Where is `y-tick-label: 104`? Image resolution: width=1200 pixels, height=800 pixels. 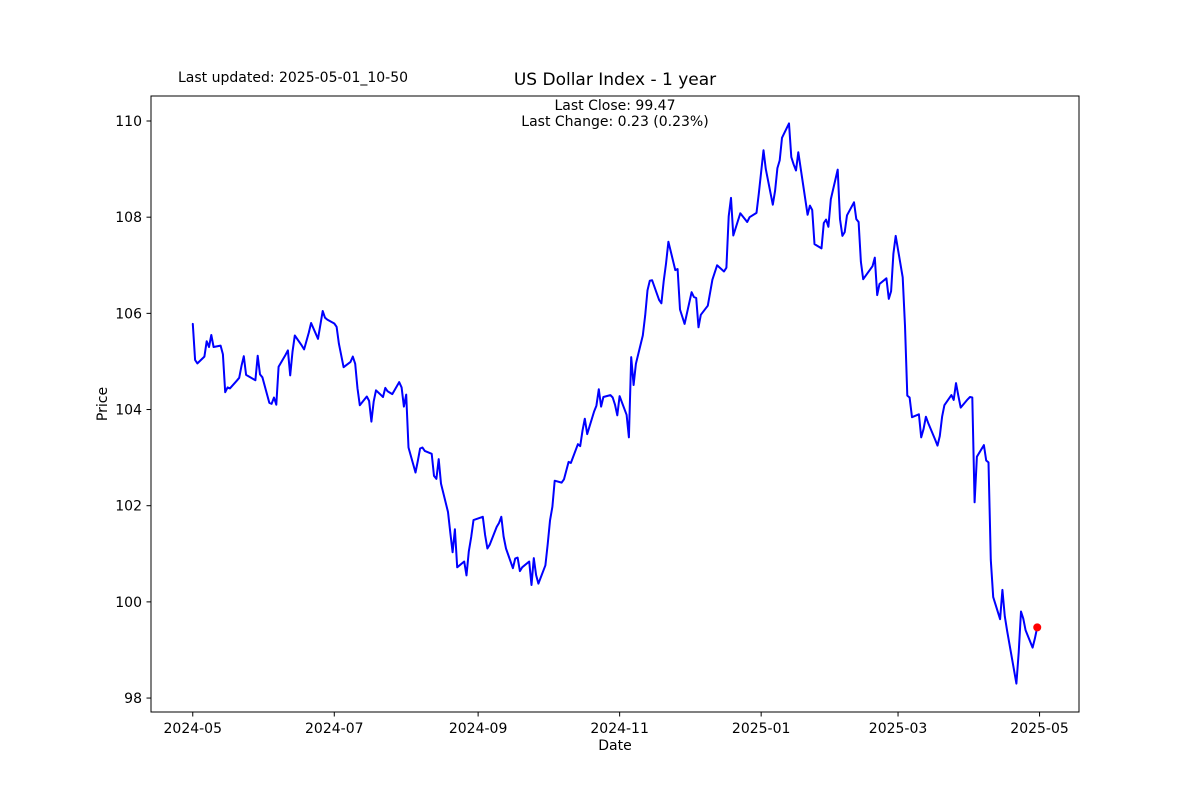 y-tick-label: 104 is located at coordinates (128, 411).